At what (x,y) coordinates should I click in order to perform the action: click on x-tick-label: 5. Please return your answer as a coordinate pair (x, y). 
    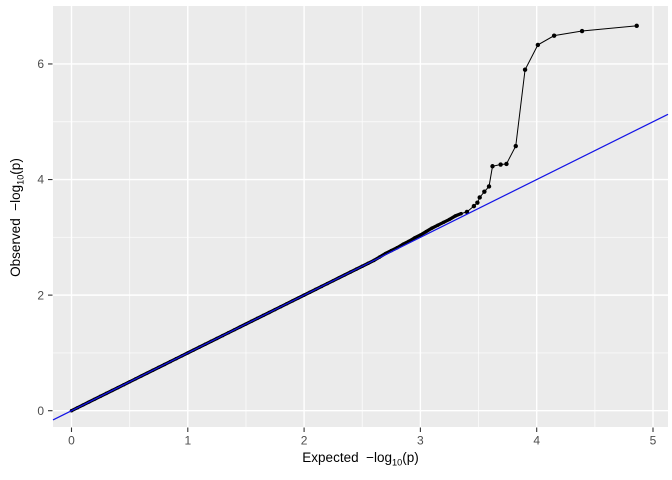
    Looking at the image, I should click on (653, 441).